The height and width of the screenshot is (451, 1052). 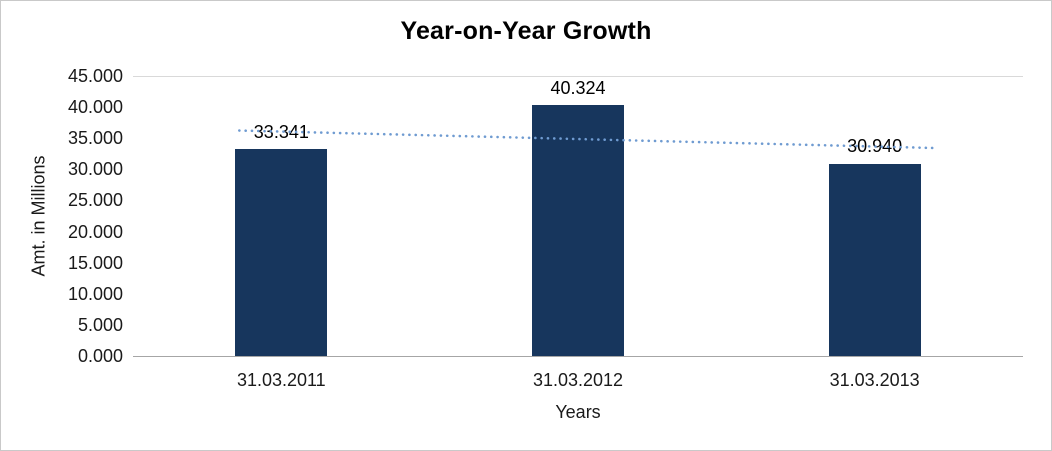 What do you see at coordinates (578, 76) in the screenshot?
I see `gridline` at bounding box center [578, 76].